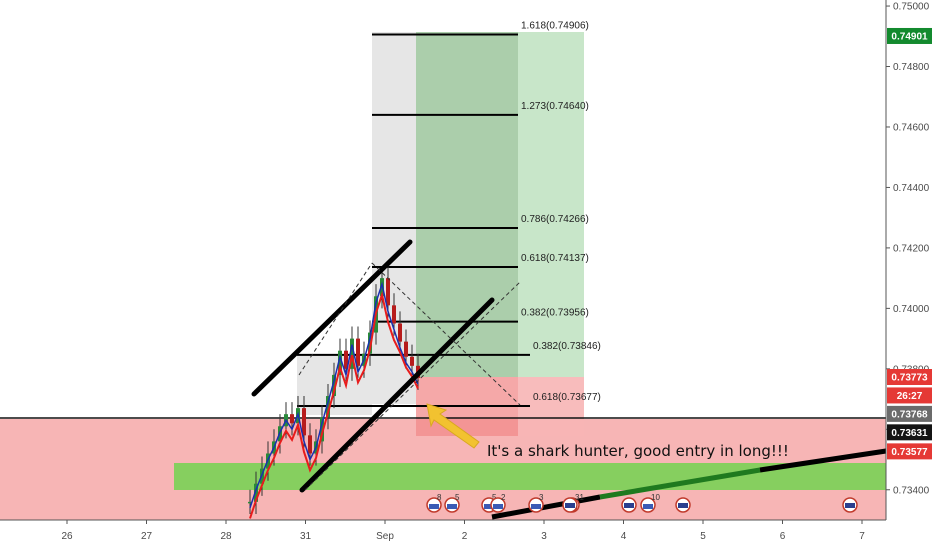 Image resolution: width=932 pixels, height=550 pixels. I want to click on x-axis-panel, so click(443, 535).